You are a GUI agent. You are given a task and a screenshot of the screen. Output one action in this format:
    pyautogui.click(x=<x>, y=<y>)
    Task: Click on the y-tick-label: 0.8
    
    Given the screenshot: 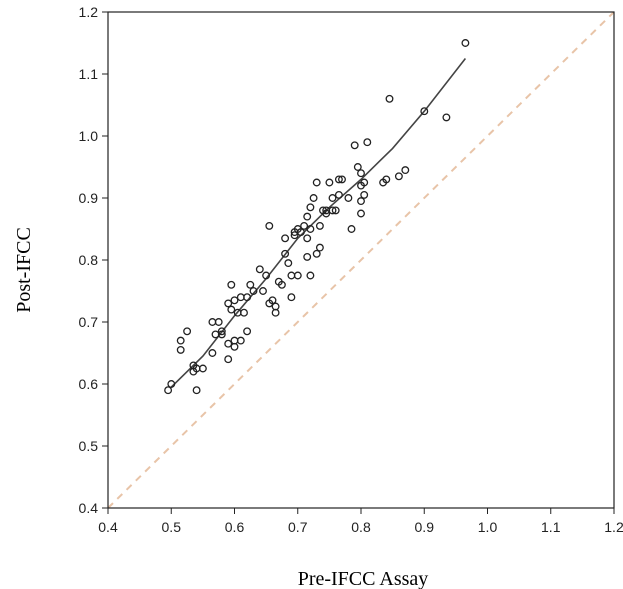 What is the action you would take?
    pyautogui.click(x=89, y=260)
    